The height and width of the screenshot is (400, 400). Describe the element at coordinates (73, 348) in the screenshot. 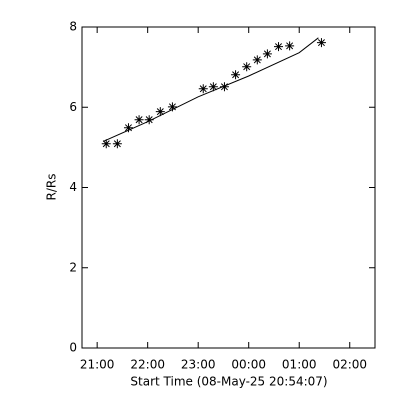

I see `y-tick-label: 0` at that location.